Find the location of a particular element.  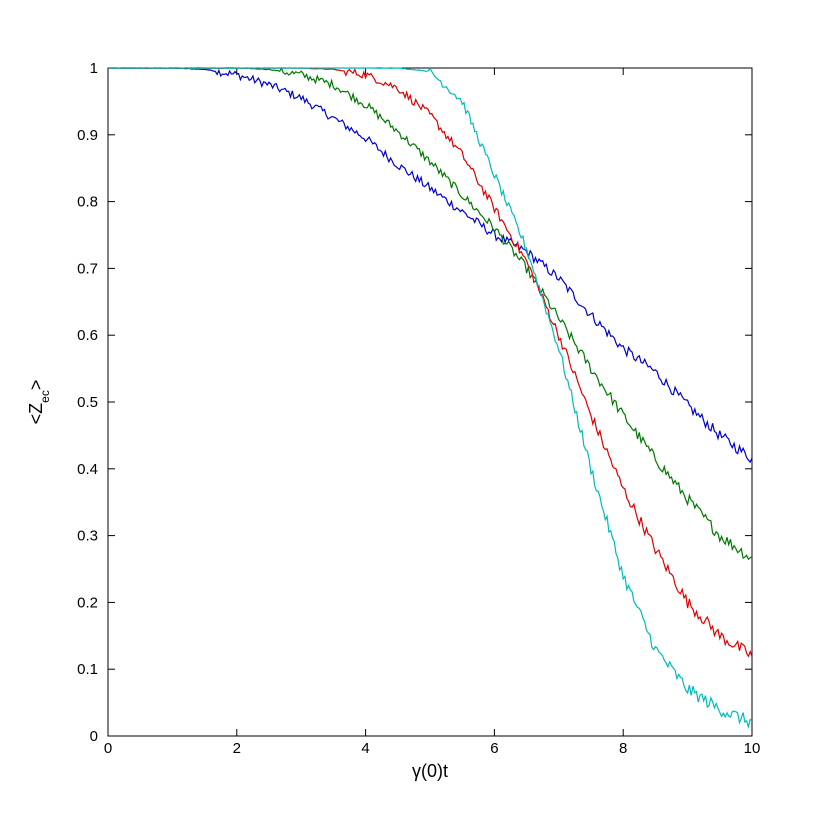

y-tick-label: 0.4 is located at coordinates (87, 469).